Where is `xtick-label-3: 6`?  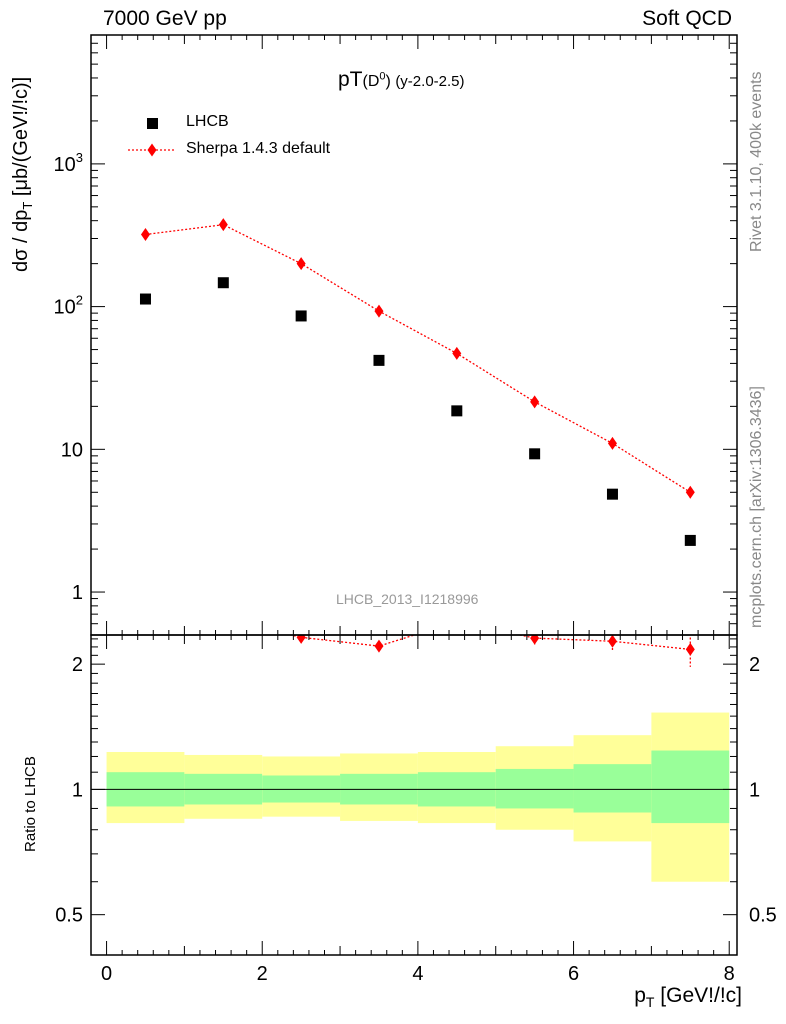 xtick-label-3: 6 is located at coordinates (573, 974).